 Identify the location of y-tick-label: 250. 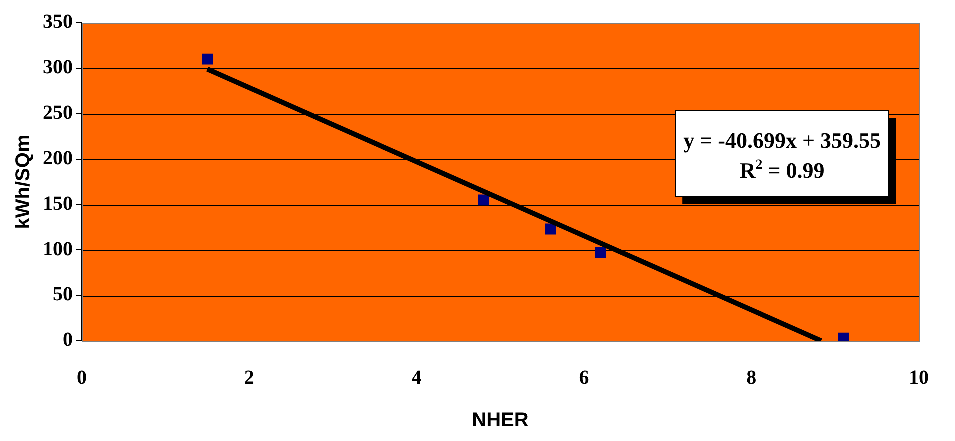
(58, 113).